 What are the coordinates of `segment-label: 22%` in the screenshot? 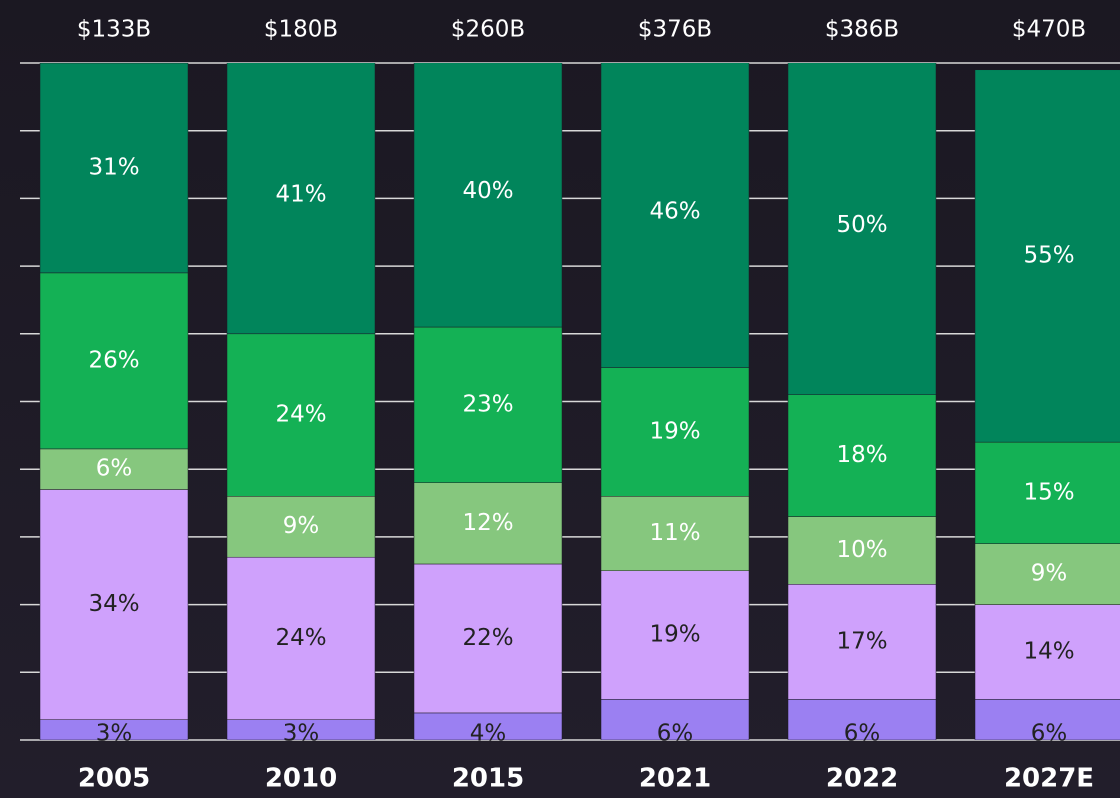 It's located at (487, 638).